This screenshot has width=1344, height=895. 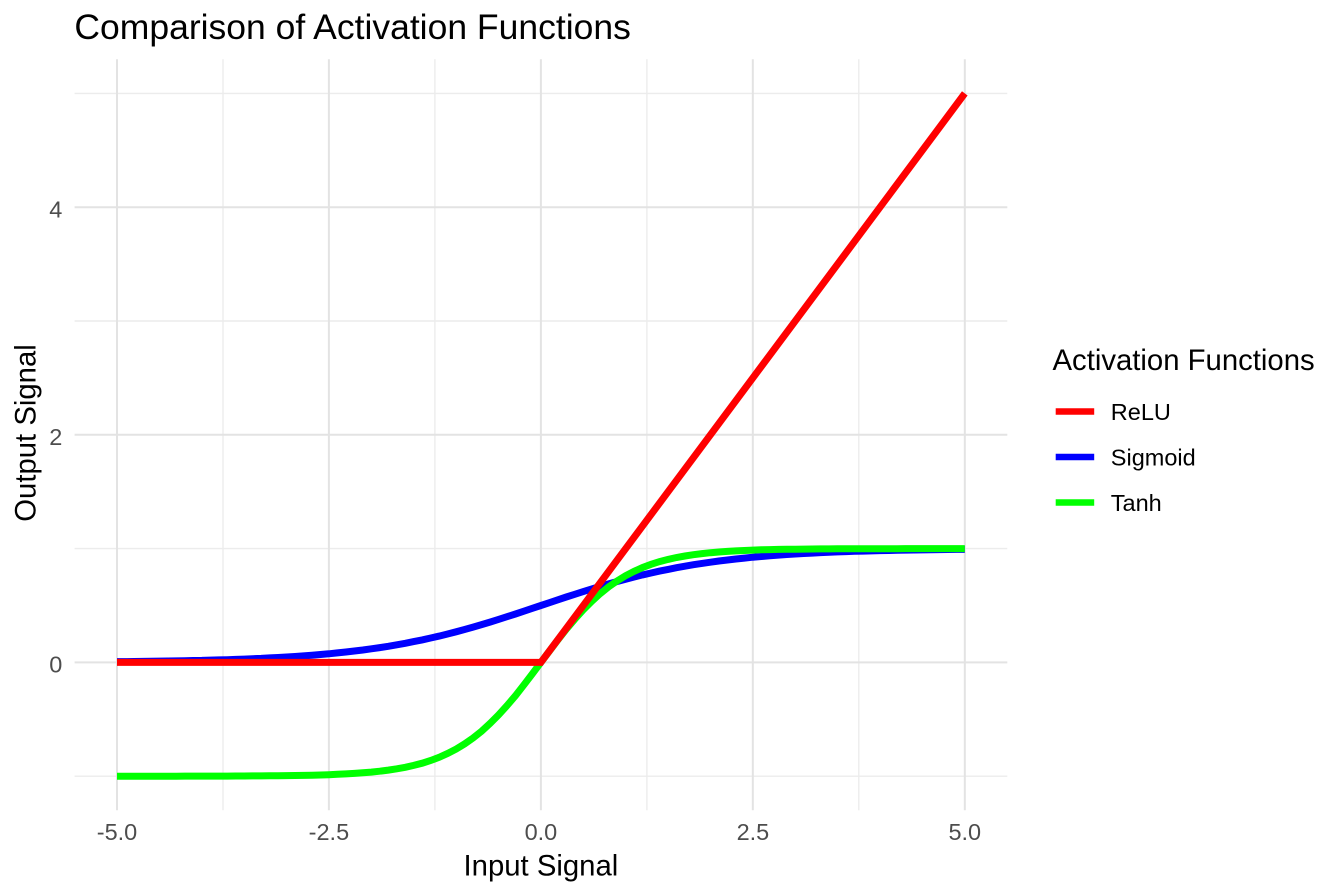 I want to click on svg-text: 5.0, so click(x=964, y=832).